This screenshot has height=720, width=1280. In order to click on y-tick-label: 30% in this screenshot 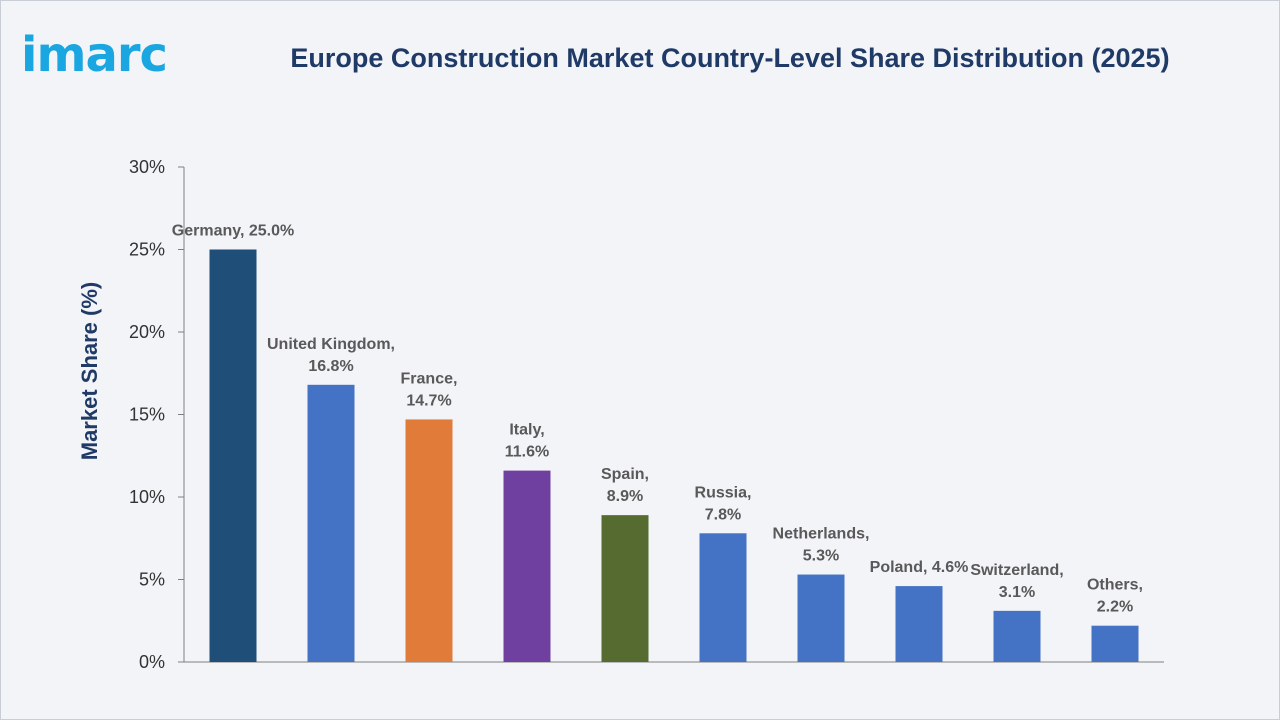, I will do `click(147, 167)`.